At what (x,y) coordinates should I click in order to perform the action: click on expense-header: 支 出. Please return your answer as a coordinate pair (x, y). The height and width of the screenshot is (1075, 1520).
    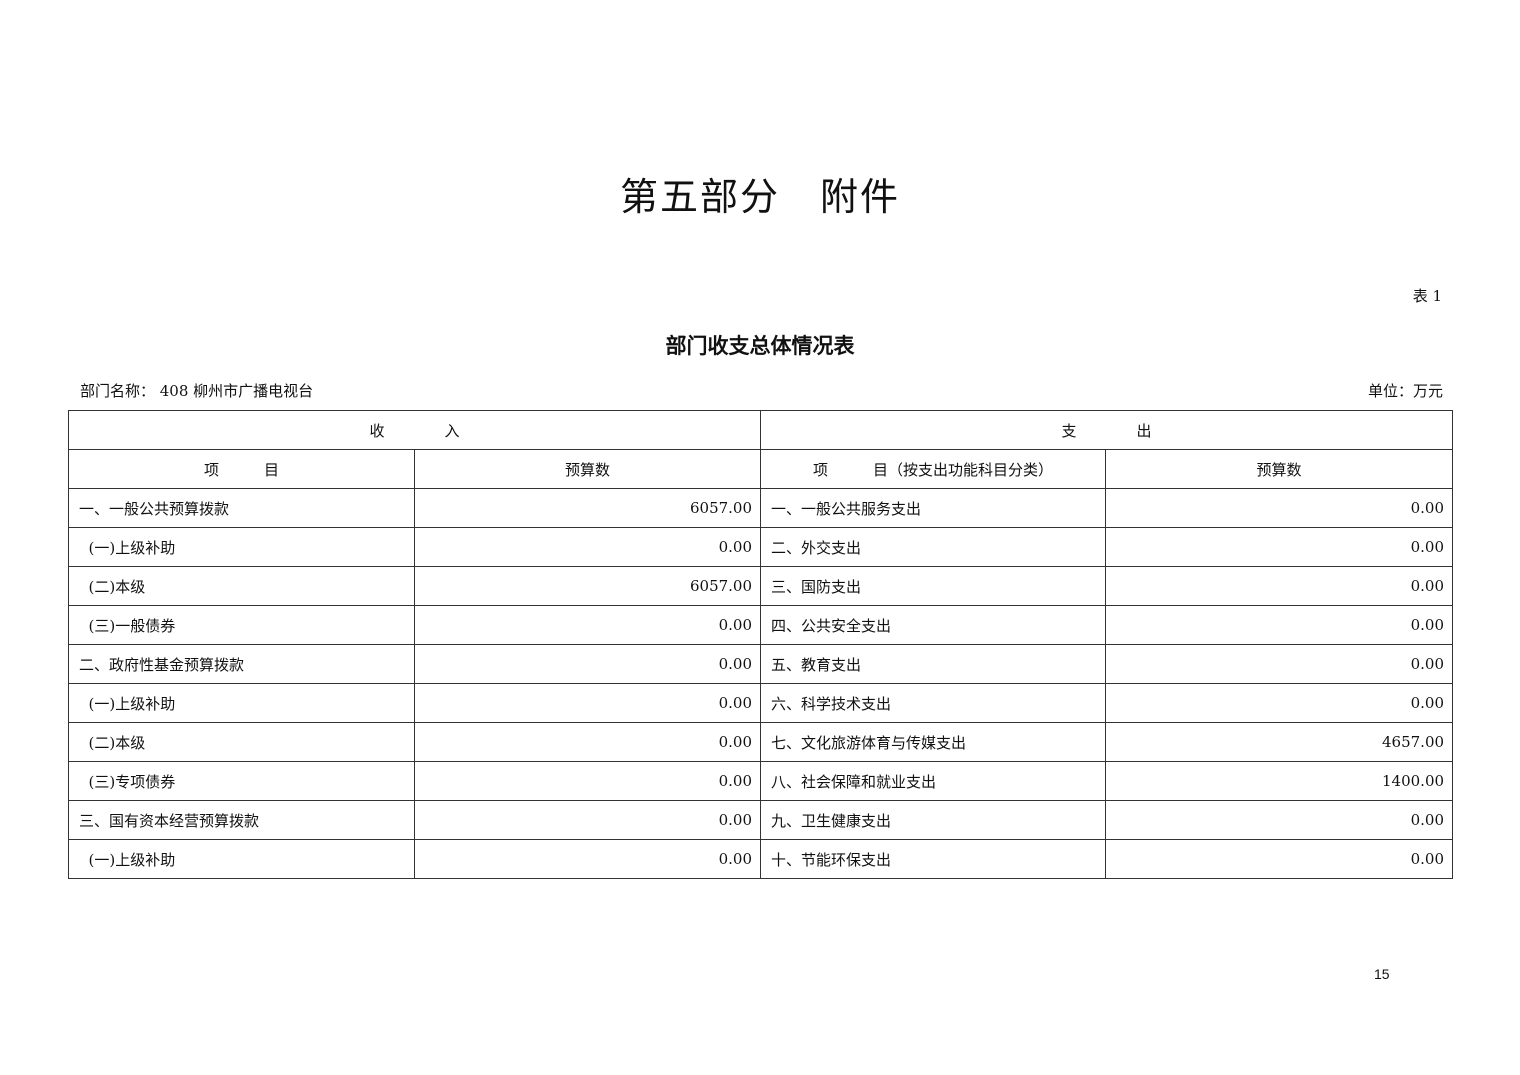
    Looking at the image, I should click on (1107, 430).